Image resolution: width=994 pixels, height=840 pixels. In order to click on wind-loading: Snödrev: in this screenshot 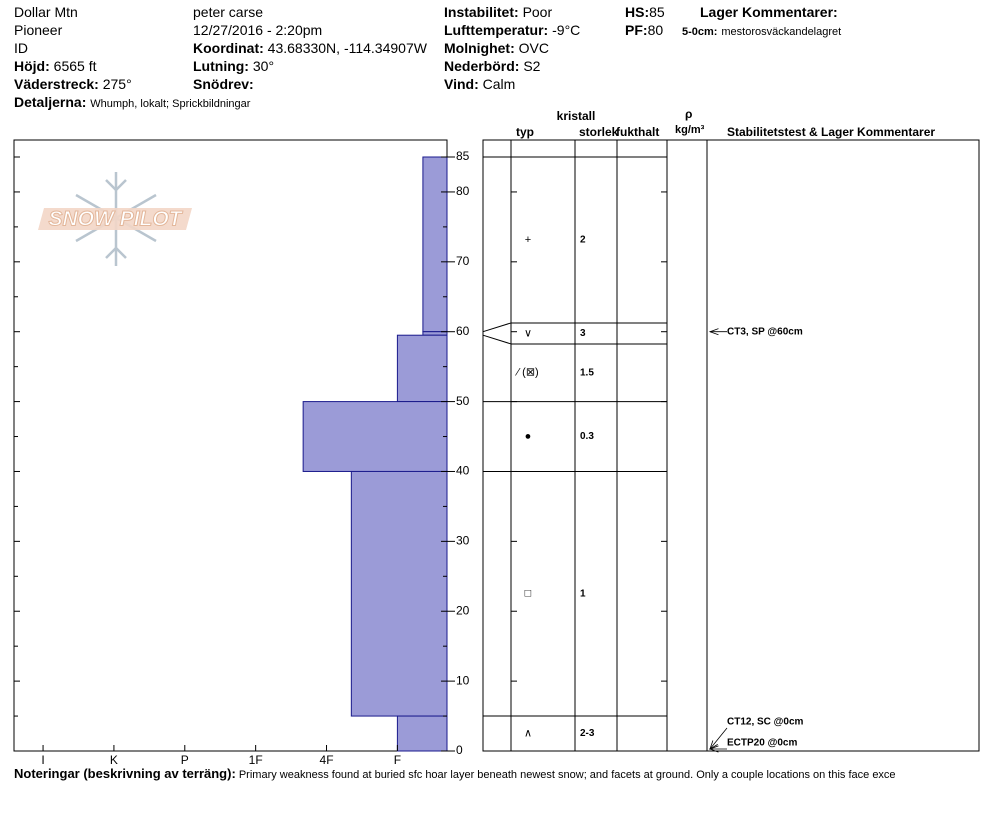, I will do `click(223, 84)`.